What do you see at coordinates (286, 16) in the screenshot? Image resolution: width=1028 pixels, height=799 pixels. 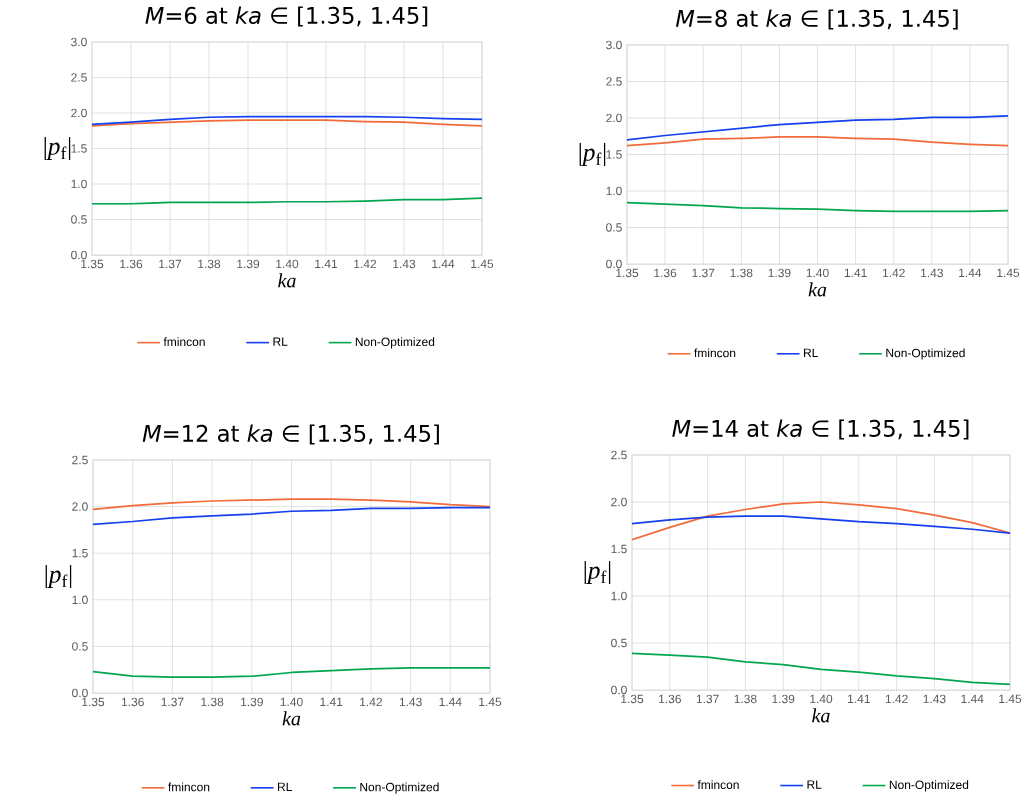 I see `chart-title: M=6 at ka ∈ [1.35, 1.45]` at bounding box center [286, 16].